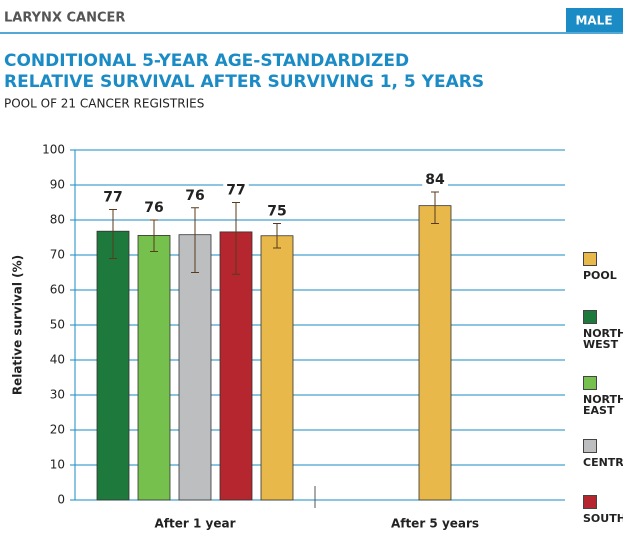 The image size is (623, 552). What do you see at coordinates (206, 61) in the screenshot?
I see `chart-title: CONDITIONAL 5-YEAR AGE-STANDARDIZED` at bounding box center [206, 61].